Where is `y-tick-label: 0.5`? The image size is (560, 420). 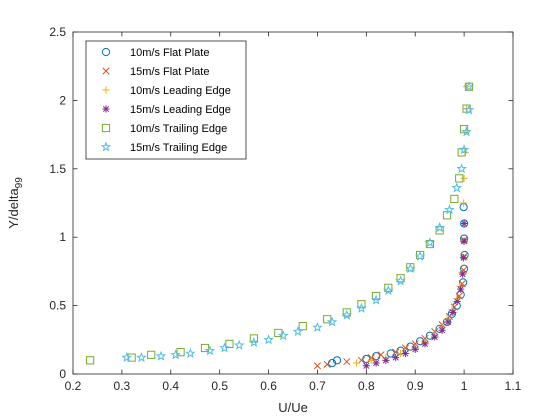
y-tick-label: 0.5 is located at coordinates (57, 306).